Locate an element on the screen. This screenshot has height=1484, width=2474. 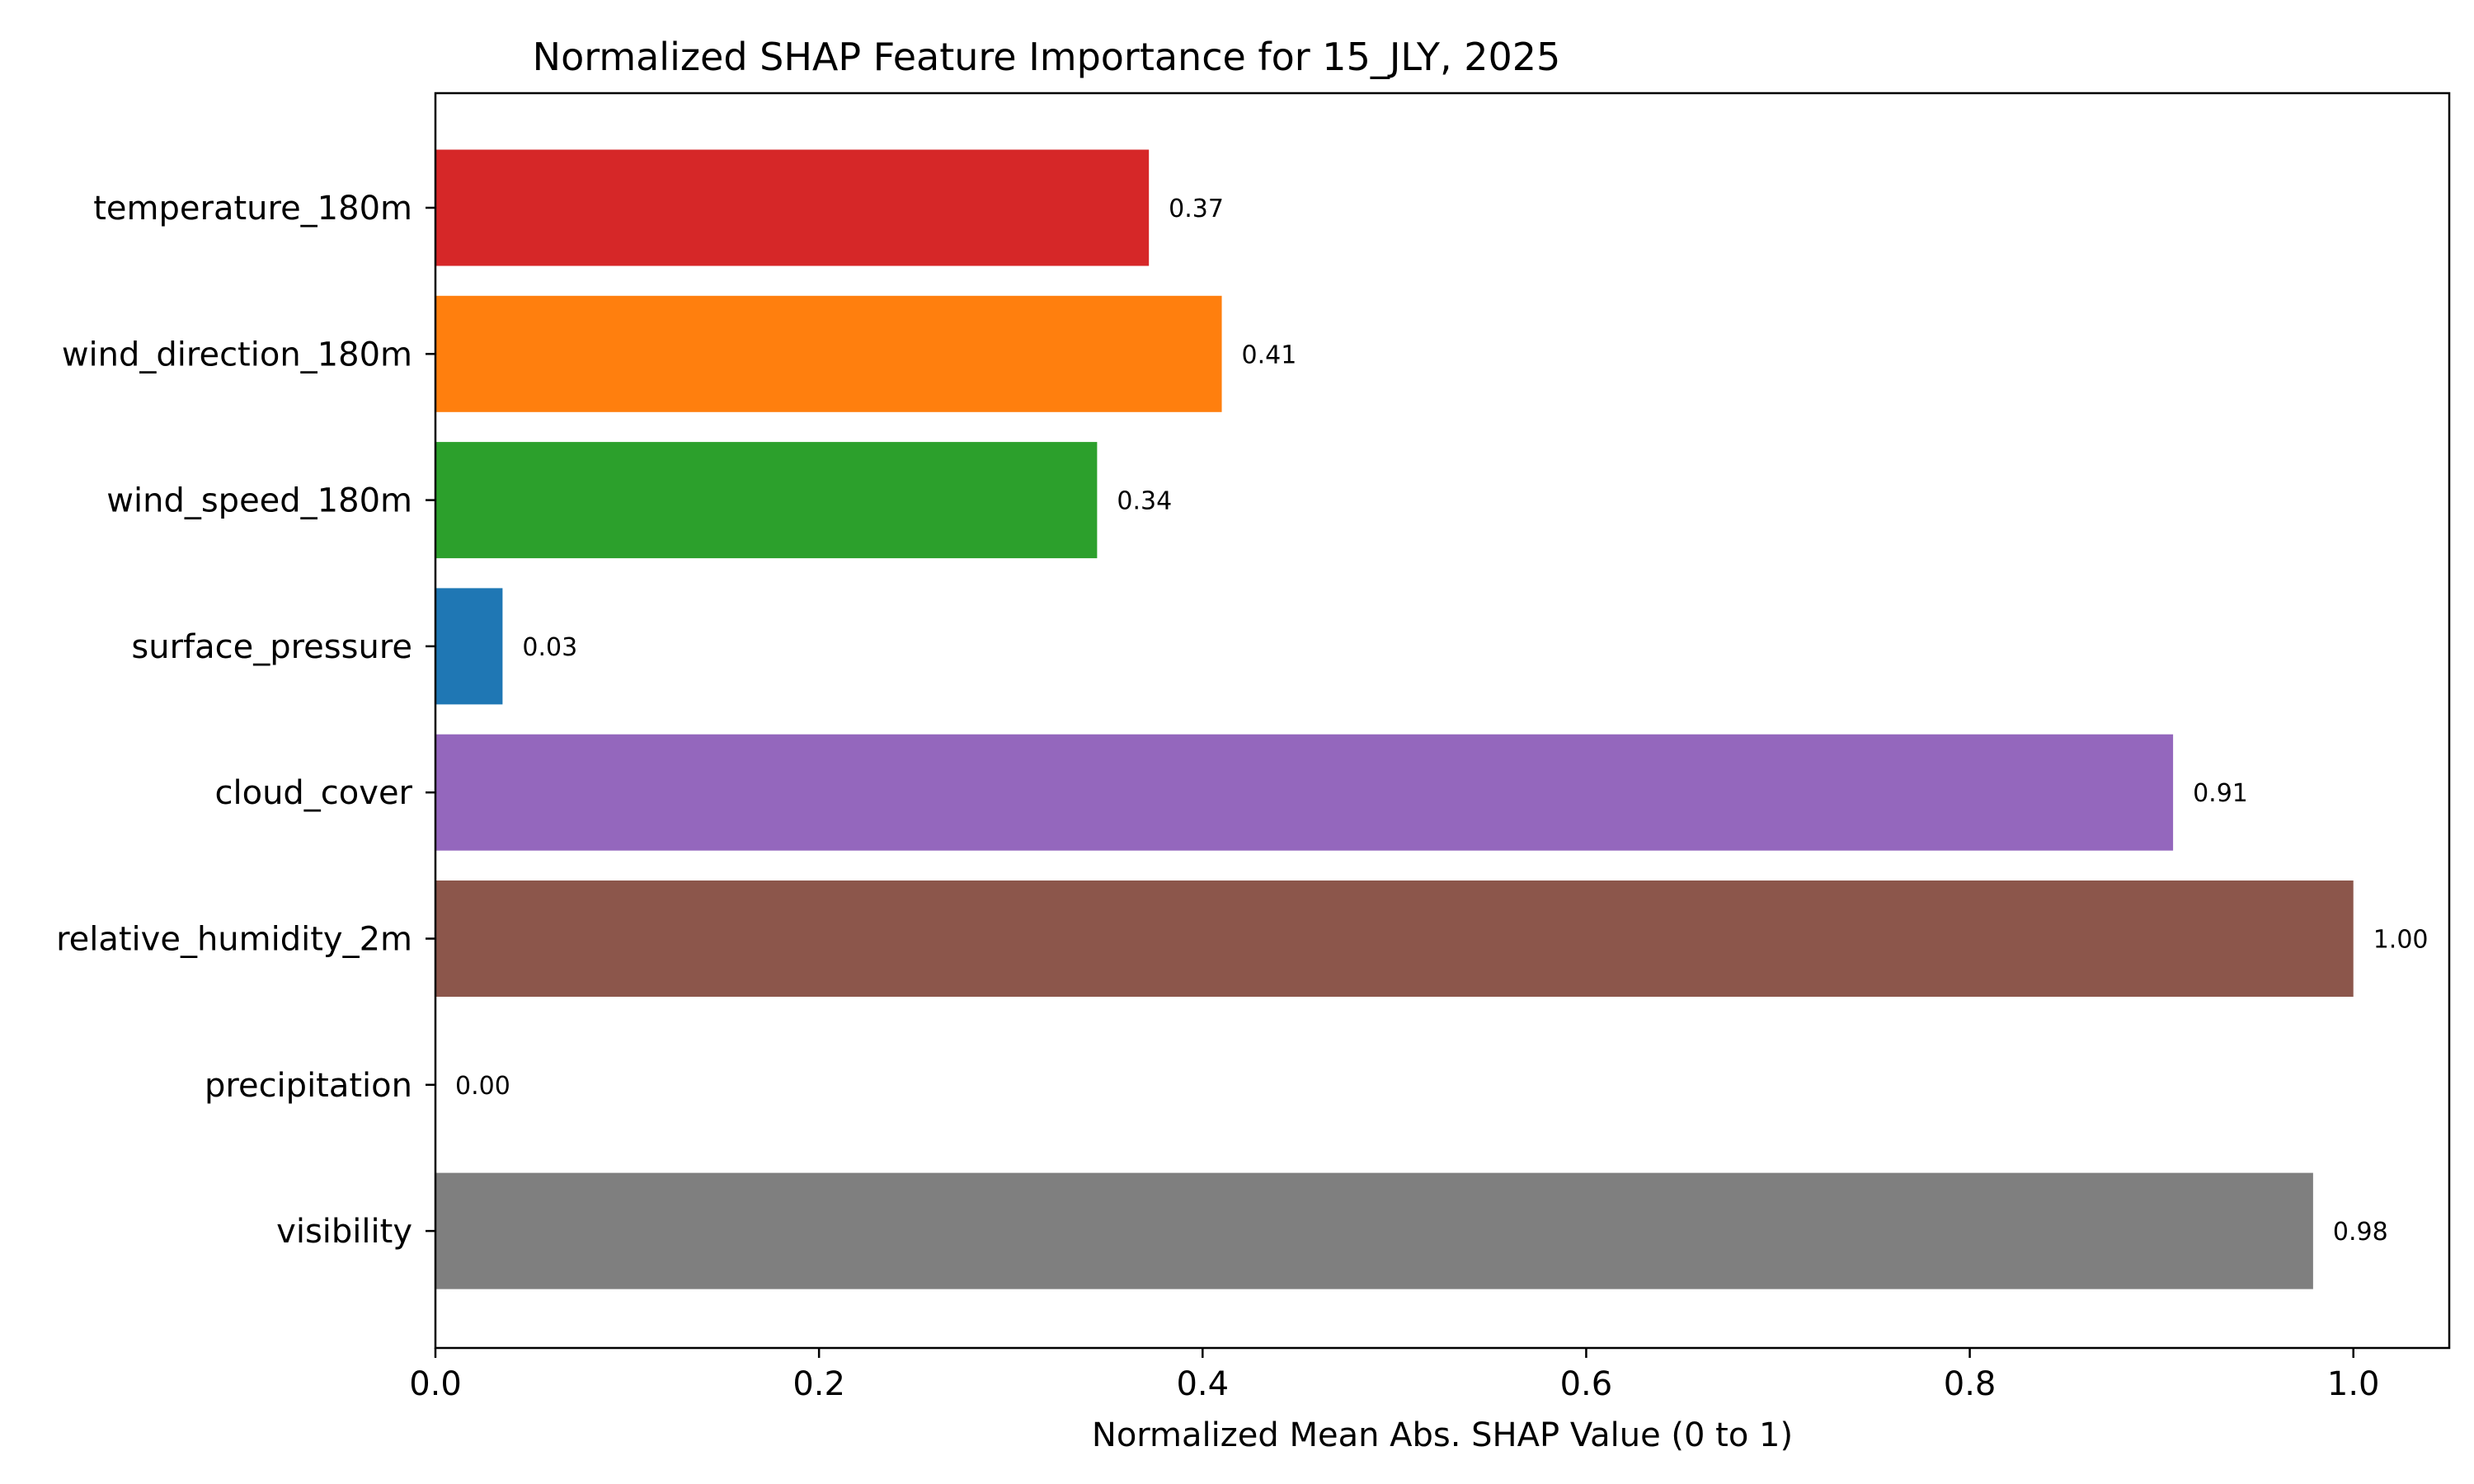
bar-visibility is located at coordinates (1374, 1230).